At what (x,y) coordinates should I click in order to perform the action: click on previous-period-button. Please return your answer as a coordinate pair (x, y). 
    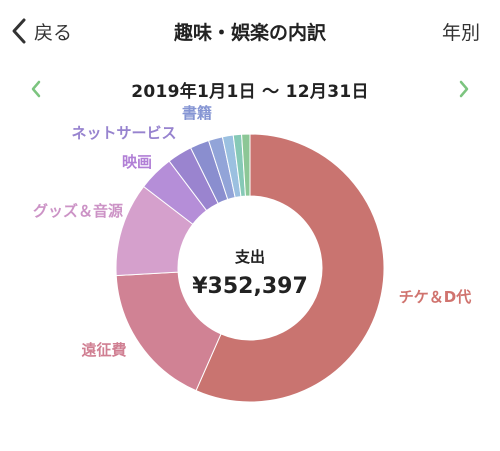
    Looking at the image, I should click on (36, 89).